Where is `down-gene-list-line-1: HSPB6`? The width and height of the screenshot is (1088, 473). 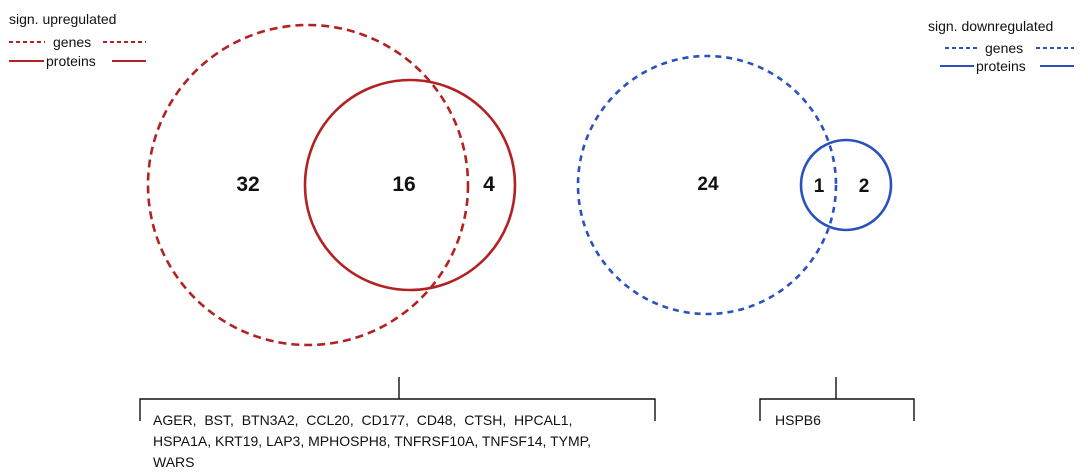 down-gene-list-line-1: HSPB6 is located at coordinates (798, 420).